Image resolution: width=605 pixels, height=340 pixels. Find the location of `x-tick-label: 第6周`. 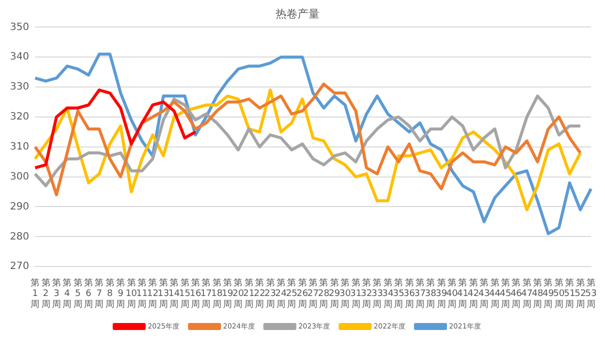

x-tick-label: 第6周 is located at coordinates (89, 293).